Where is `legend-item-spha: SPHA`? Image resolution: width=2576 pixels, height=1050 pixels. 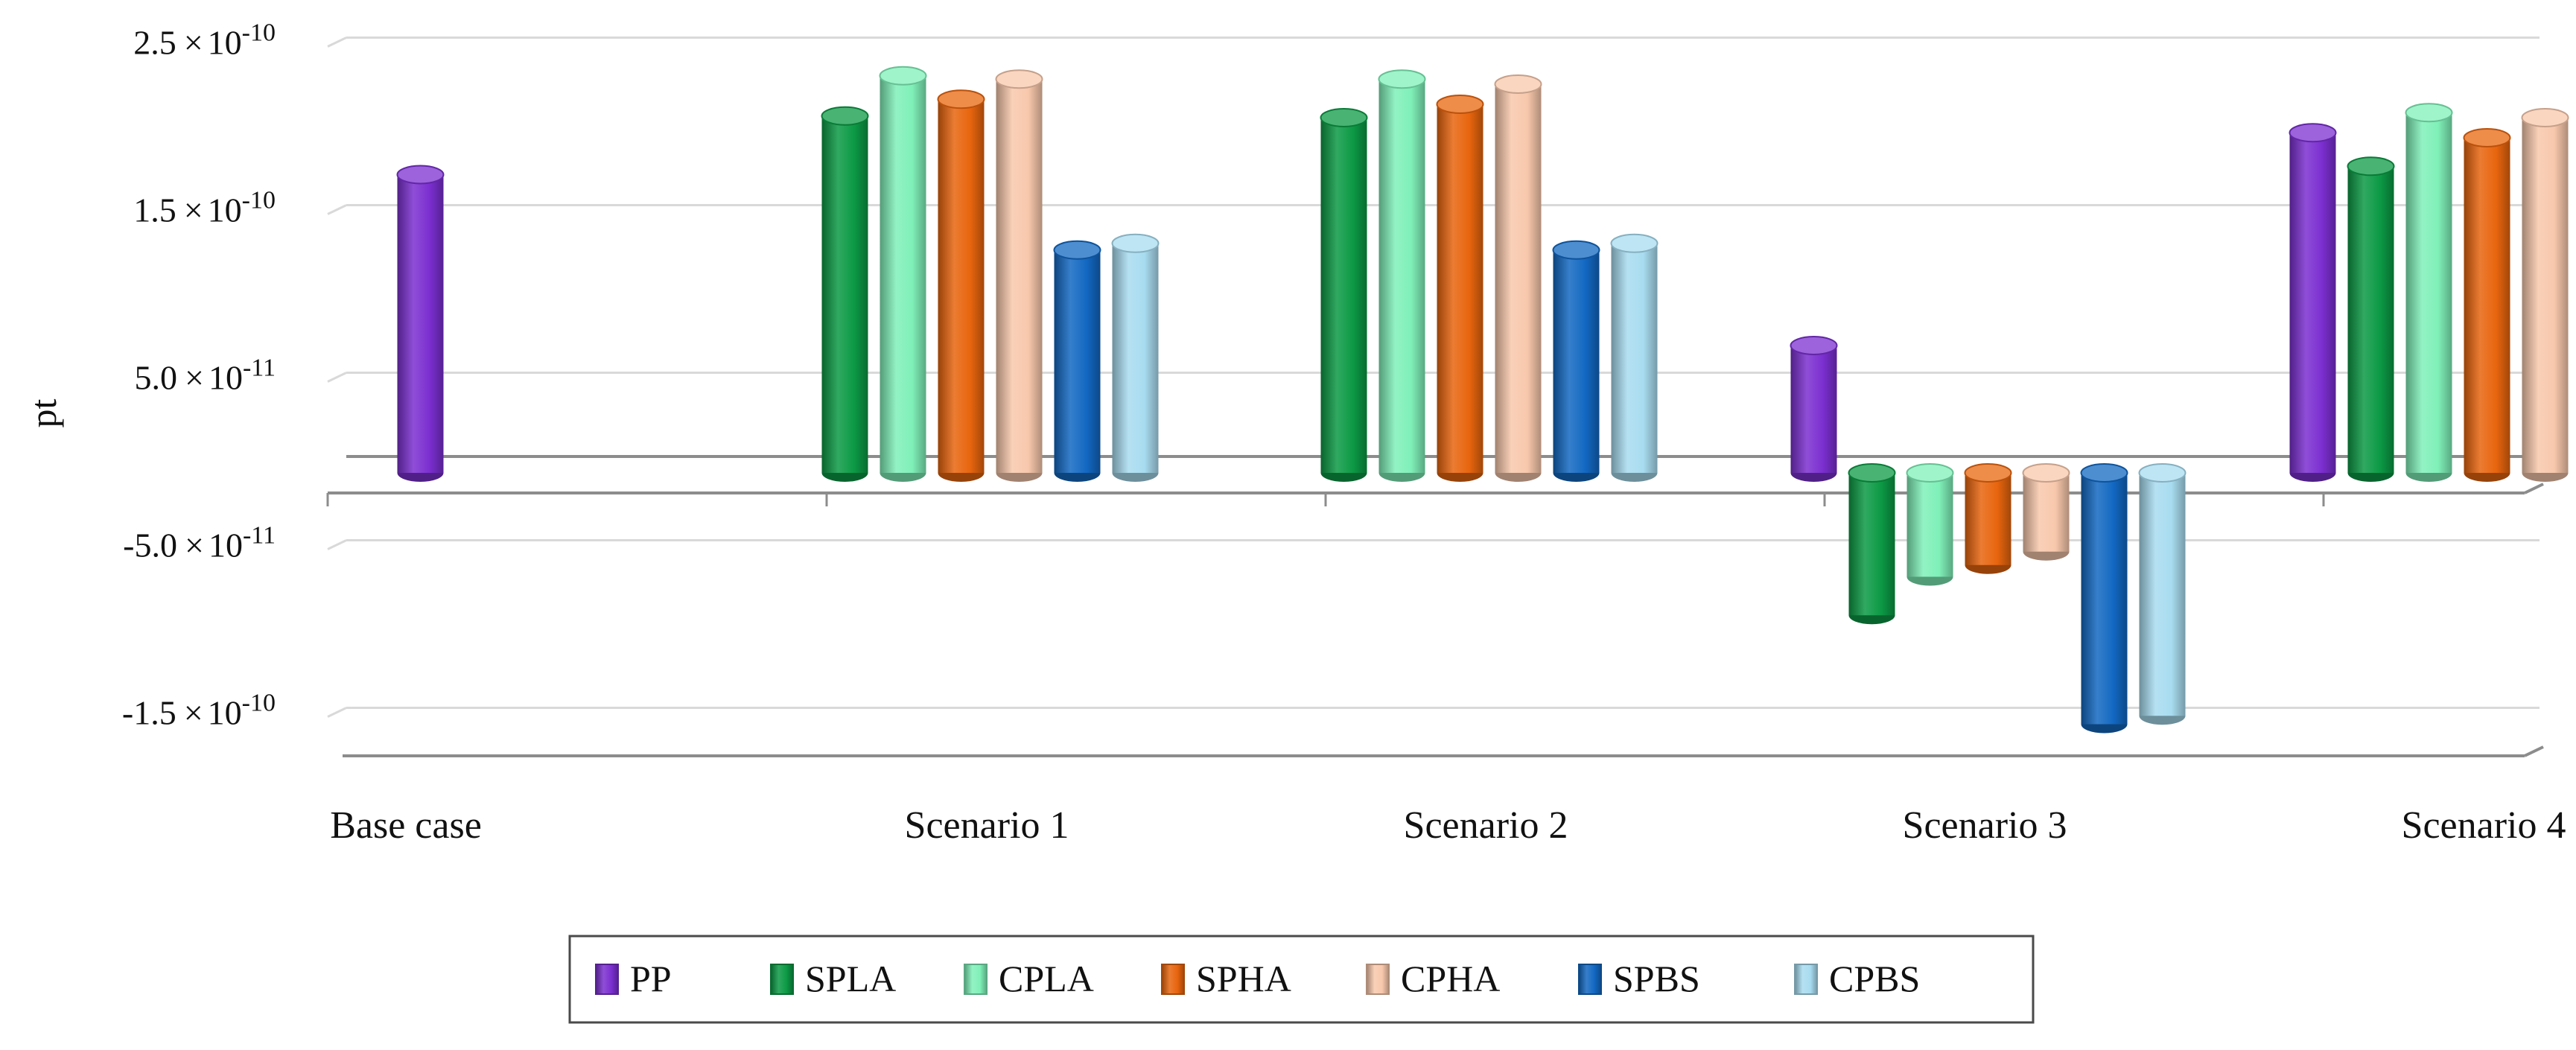 legend-item-spha: SPHA is located at coordinates (1226, 978).